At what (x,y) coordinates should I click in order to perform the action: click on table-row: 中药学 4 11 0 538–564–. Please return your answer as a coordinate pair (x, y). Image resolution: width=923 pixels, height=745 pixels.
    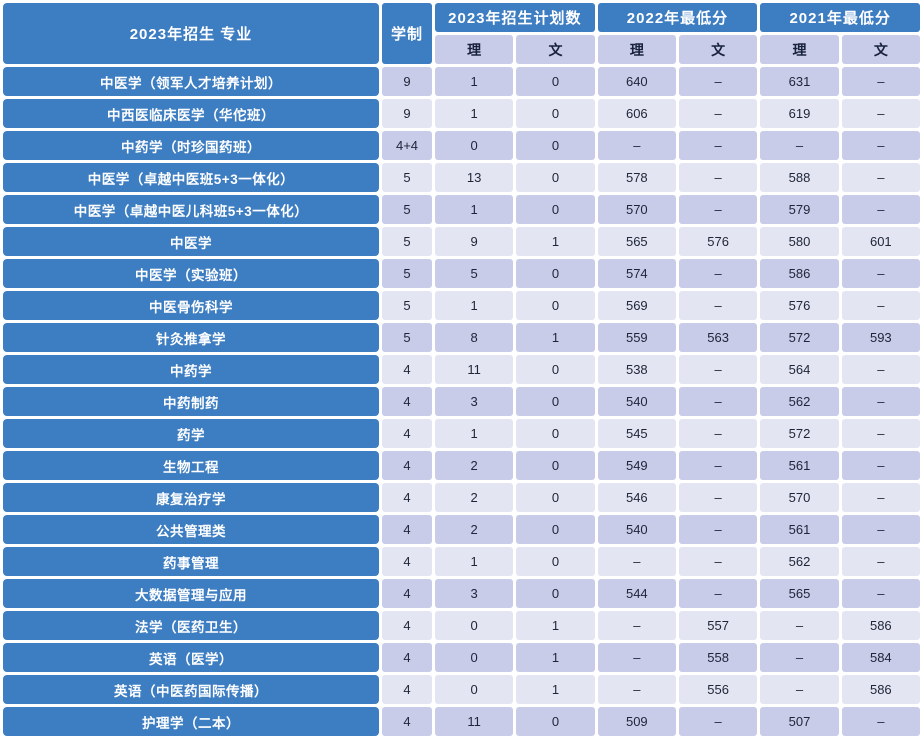
    Looking at the image, I should click on (461, 369).